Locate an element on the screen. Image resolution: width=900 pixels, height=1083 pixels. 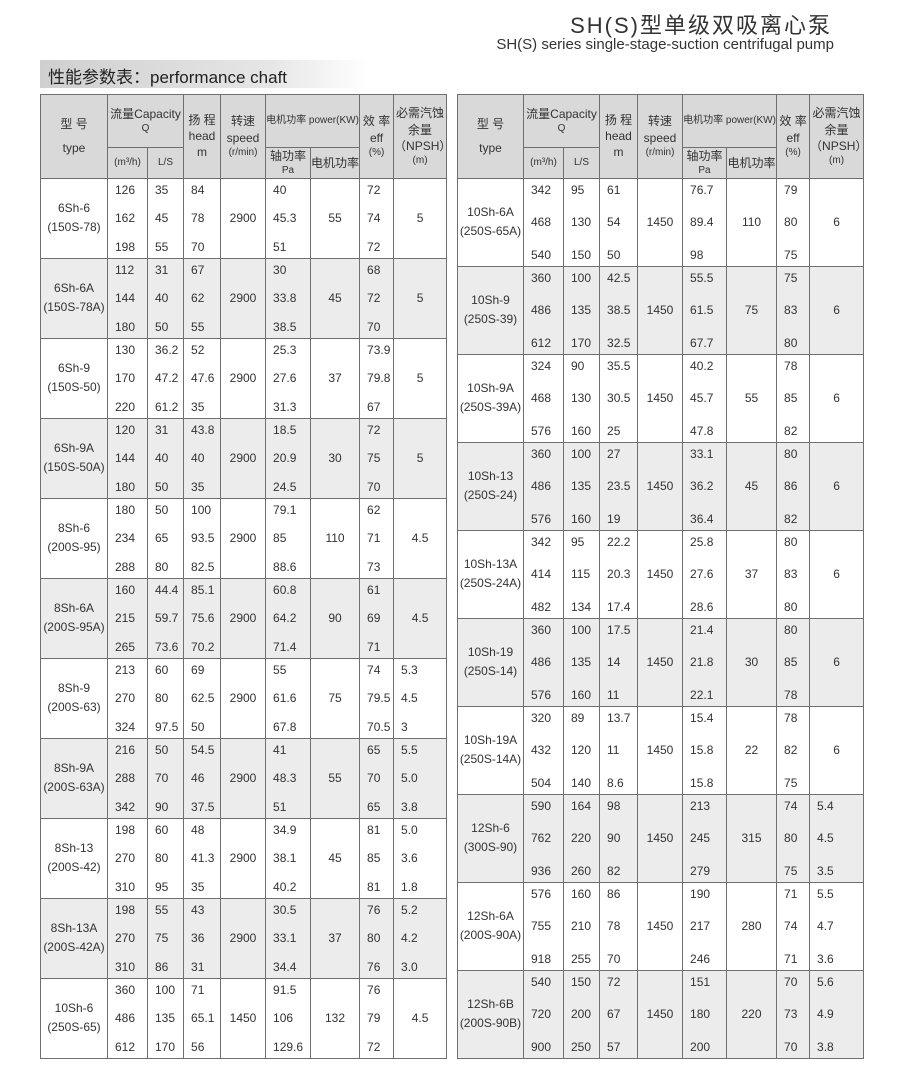
cell-capacity-m3h: 342 468 540 is located at coordinates (543, 222).